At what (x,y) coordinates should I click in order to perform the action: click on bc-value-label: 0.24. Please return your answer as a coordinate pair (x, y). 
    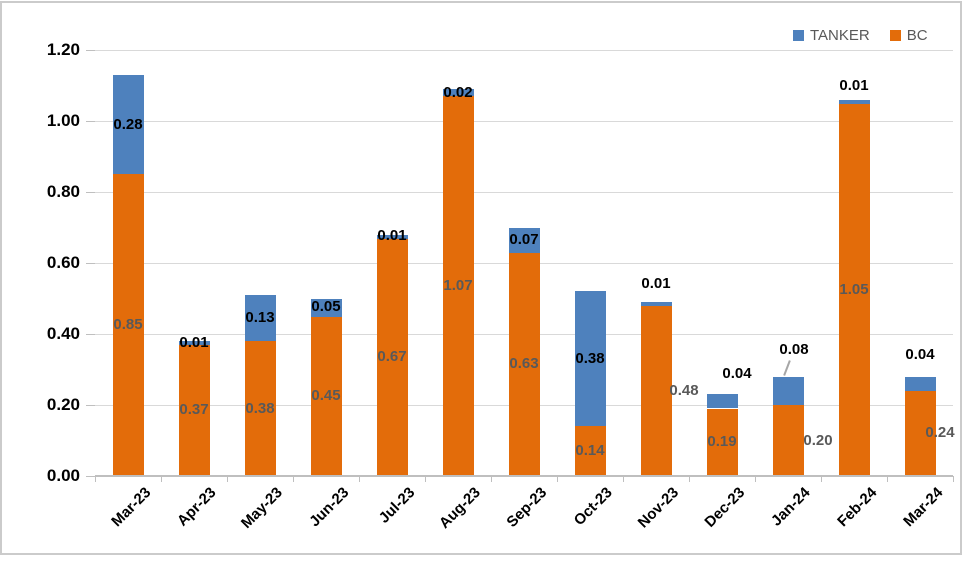
    Looking at the image, I should click on (940, 433).